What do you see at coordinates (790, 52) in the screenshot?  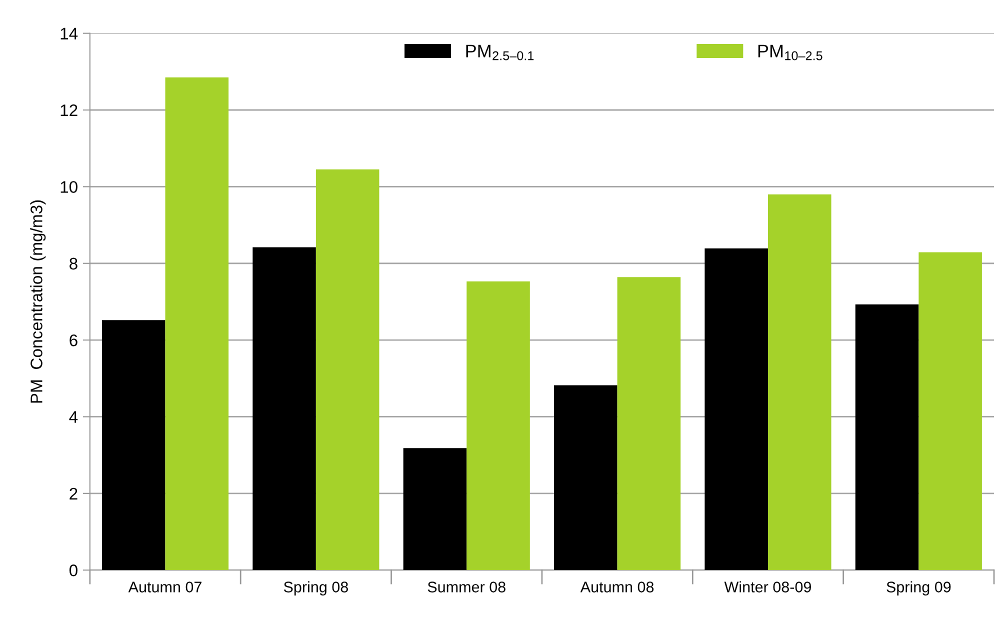 I see `legend-label: PM$_{10–2.5}$` at bounding box center [790, 52].